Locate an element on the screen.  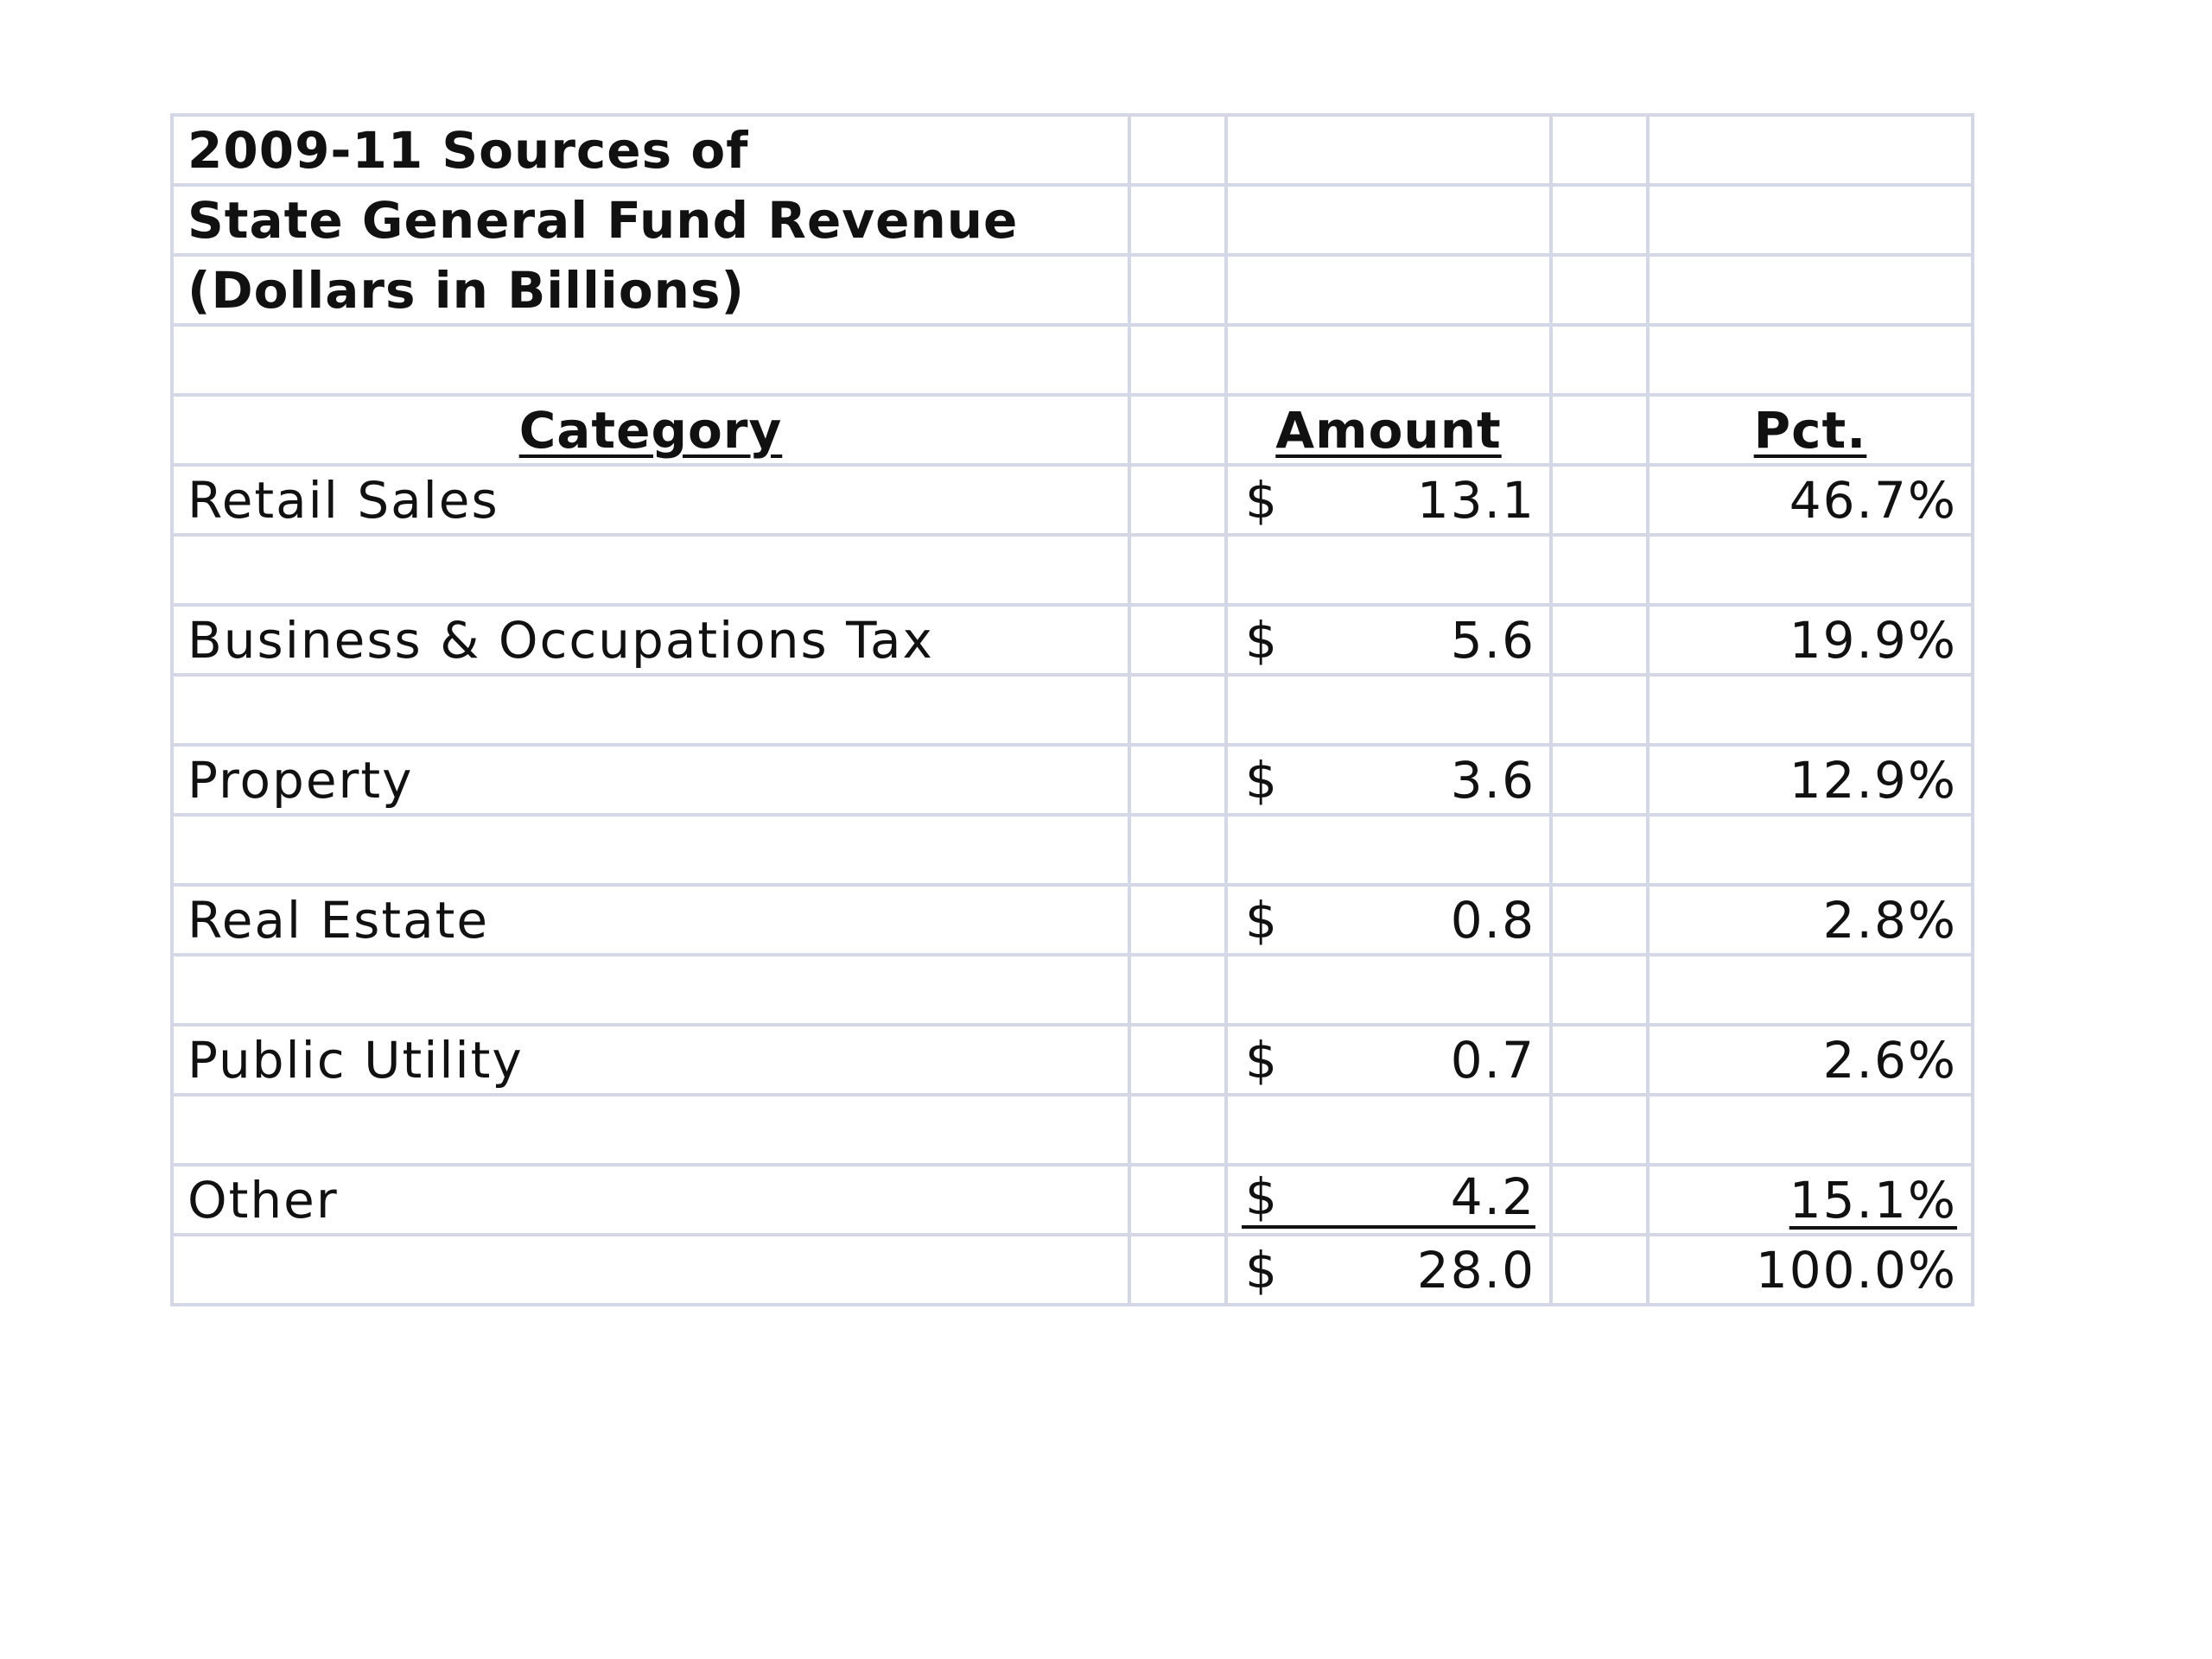
amount-header-cell: Amount is located at coordinates (1388, 430).